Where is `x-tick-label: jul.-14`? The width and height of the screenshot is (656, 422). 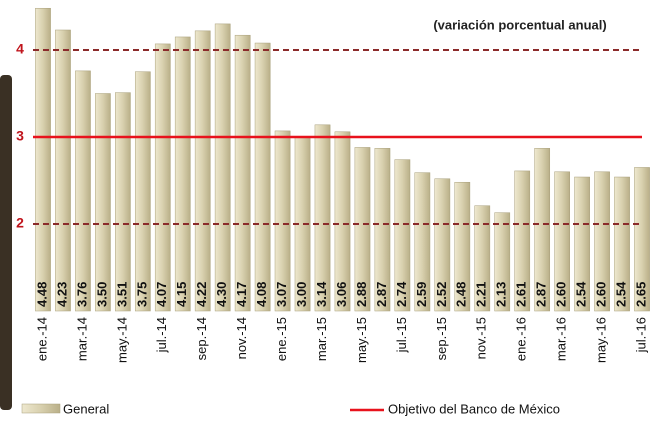
x-tick-label: jul.-14 is located at coordinates (161, 335).